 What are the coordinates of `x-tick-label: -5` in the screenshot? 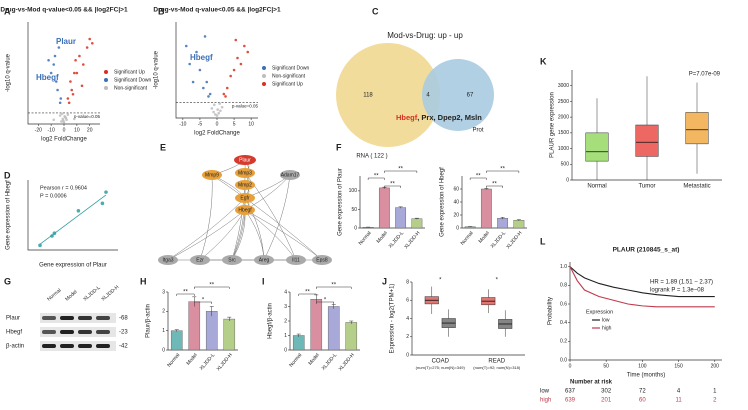 It's located at (200, 124).